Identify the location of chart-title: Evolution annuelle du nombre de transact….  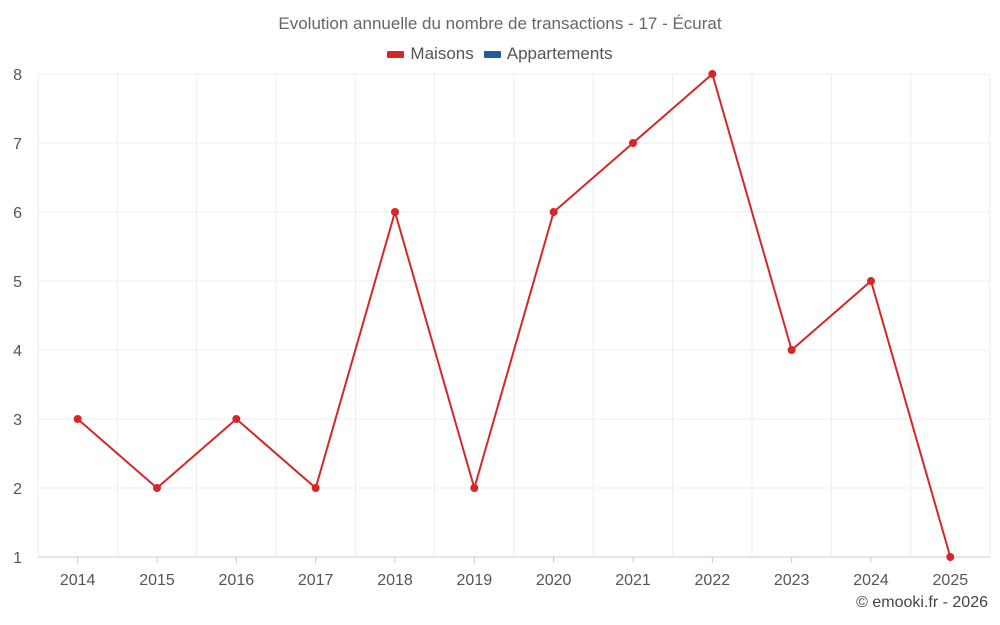
(500, 23).